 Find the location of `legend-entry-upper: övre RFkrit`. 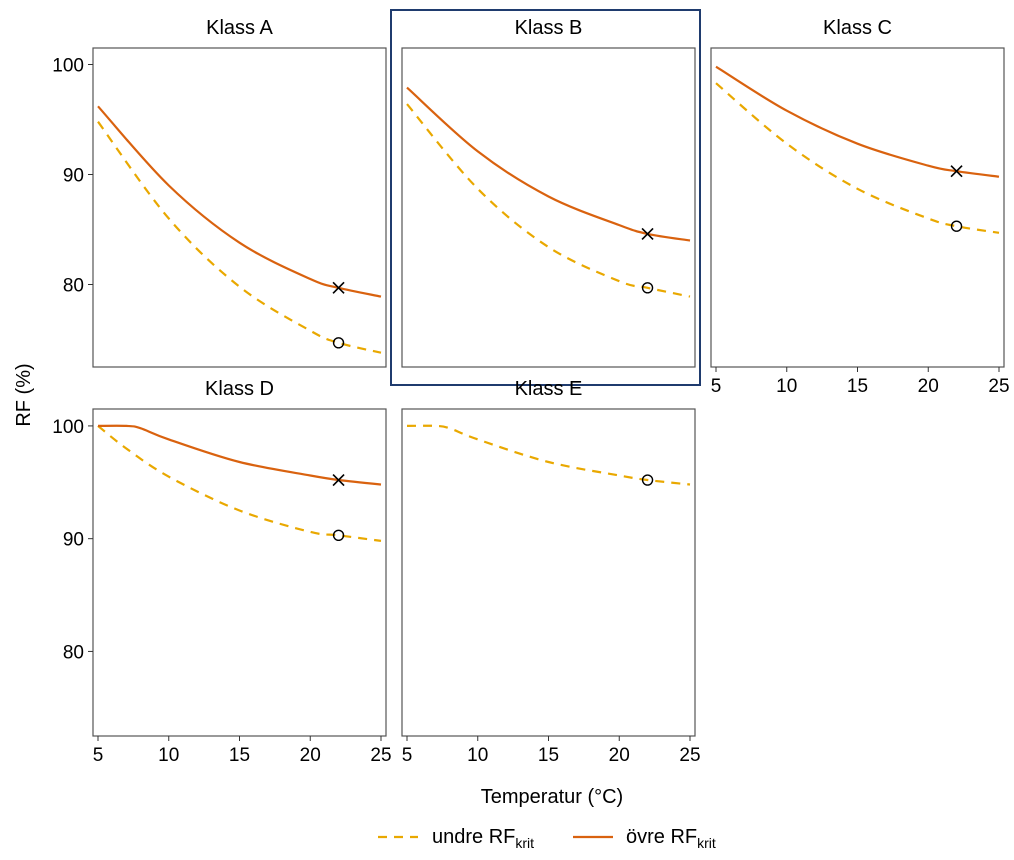

legend-entry-upper: övre RFkrit is located at coordinates (644, 838).